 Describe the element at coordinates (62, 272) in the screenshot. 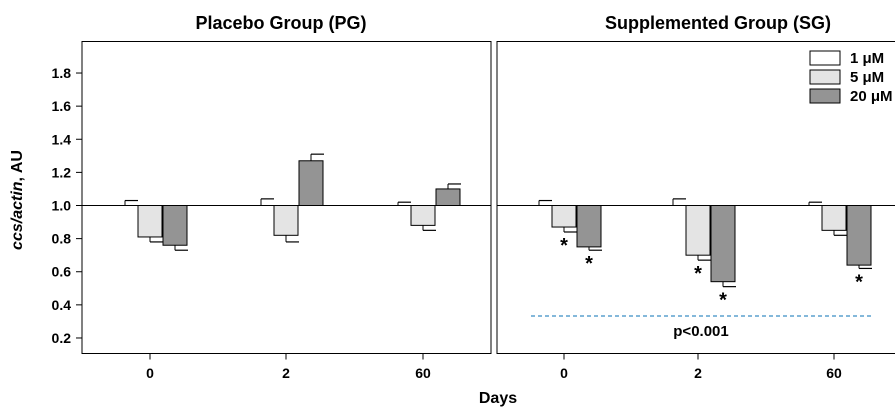

I see `y-tick-label: 0.6` at that location.